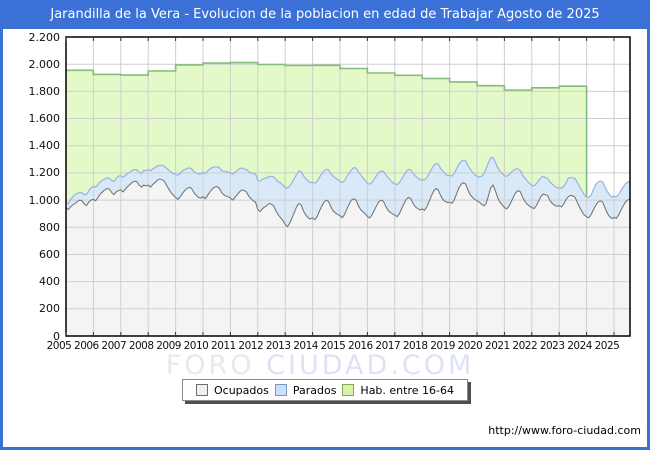  Describe the element at coordinates (325, 448) in the screenshot. I see `frame-border-bottom` at that location.